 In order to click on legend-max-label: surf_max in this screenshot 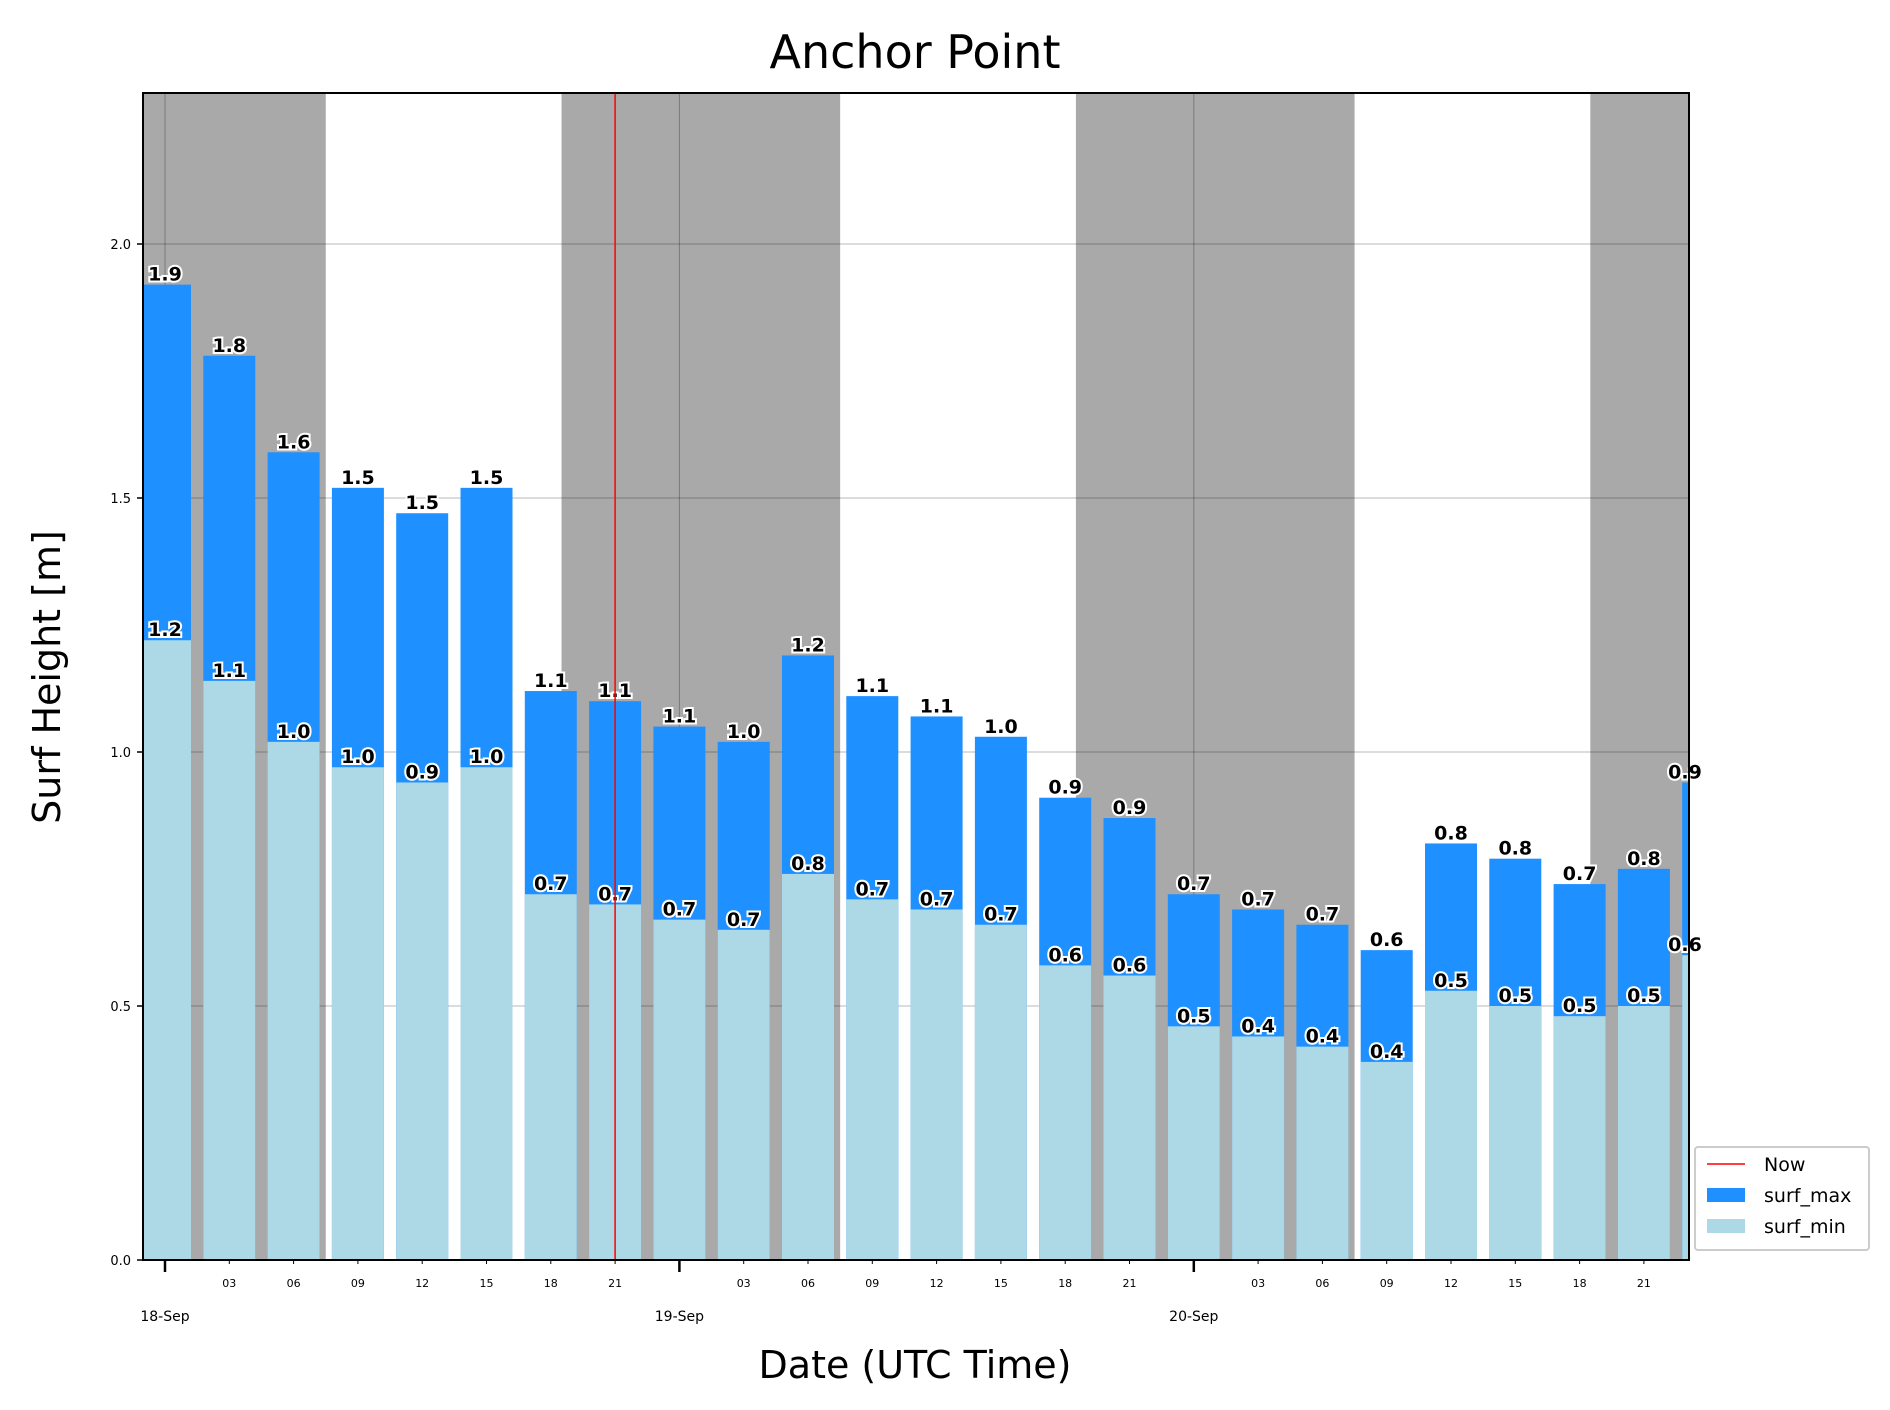, I will do `click(1807, 1196)`.